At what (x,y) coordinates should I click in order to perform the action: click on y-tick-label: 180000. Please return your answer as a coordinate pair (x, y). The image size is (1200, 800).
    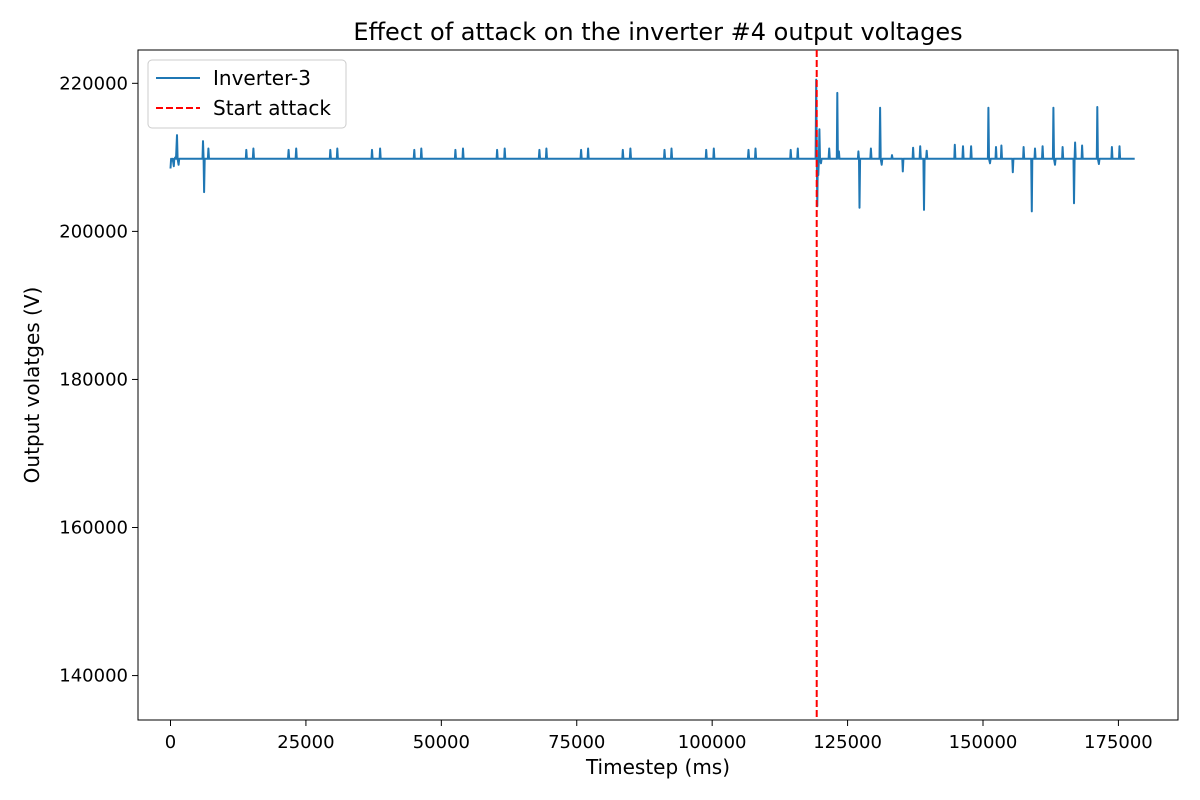
    Looking at the image, I should click on (93, 379).